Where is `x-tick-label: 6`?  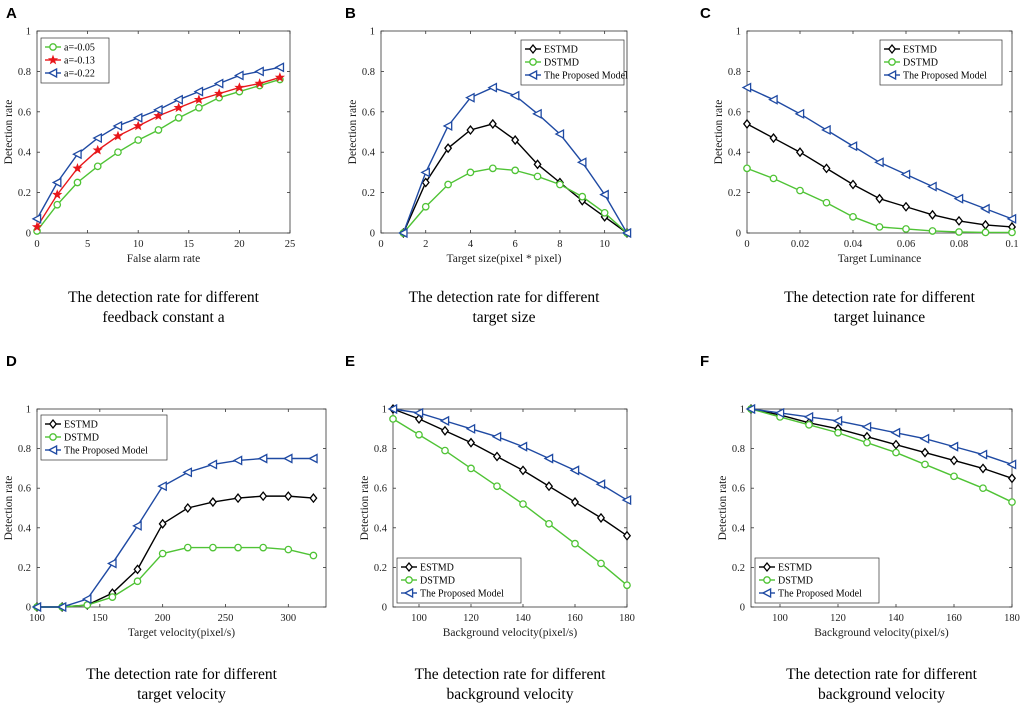
x-tick-label: 6 is located at coordinates (515, 244).